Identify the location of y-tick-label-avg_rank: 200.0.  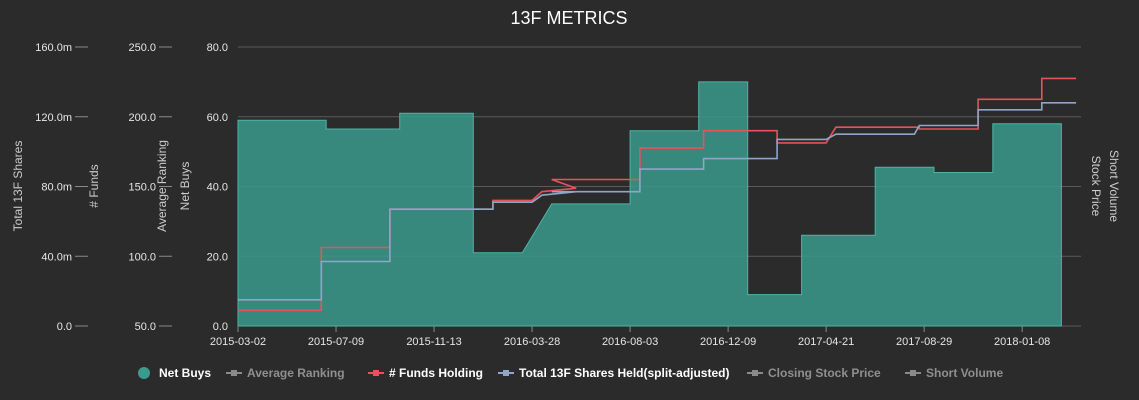
(142, 118).